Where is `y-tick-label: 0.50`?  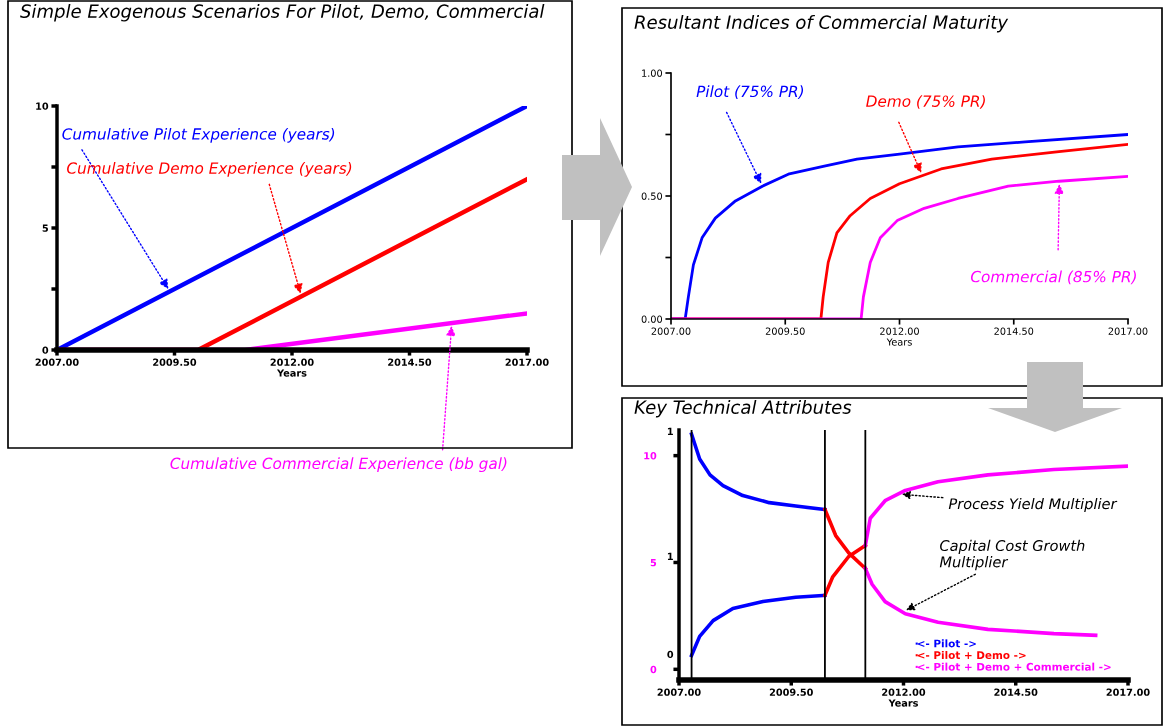
y-tick-label: 0.50 is located at coordinates (652, 196).